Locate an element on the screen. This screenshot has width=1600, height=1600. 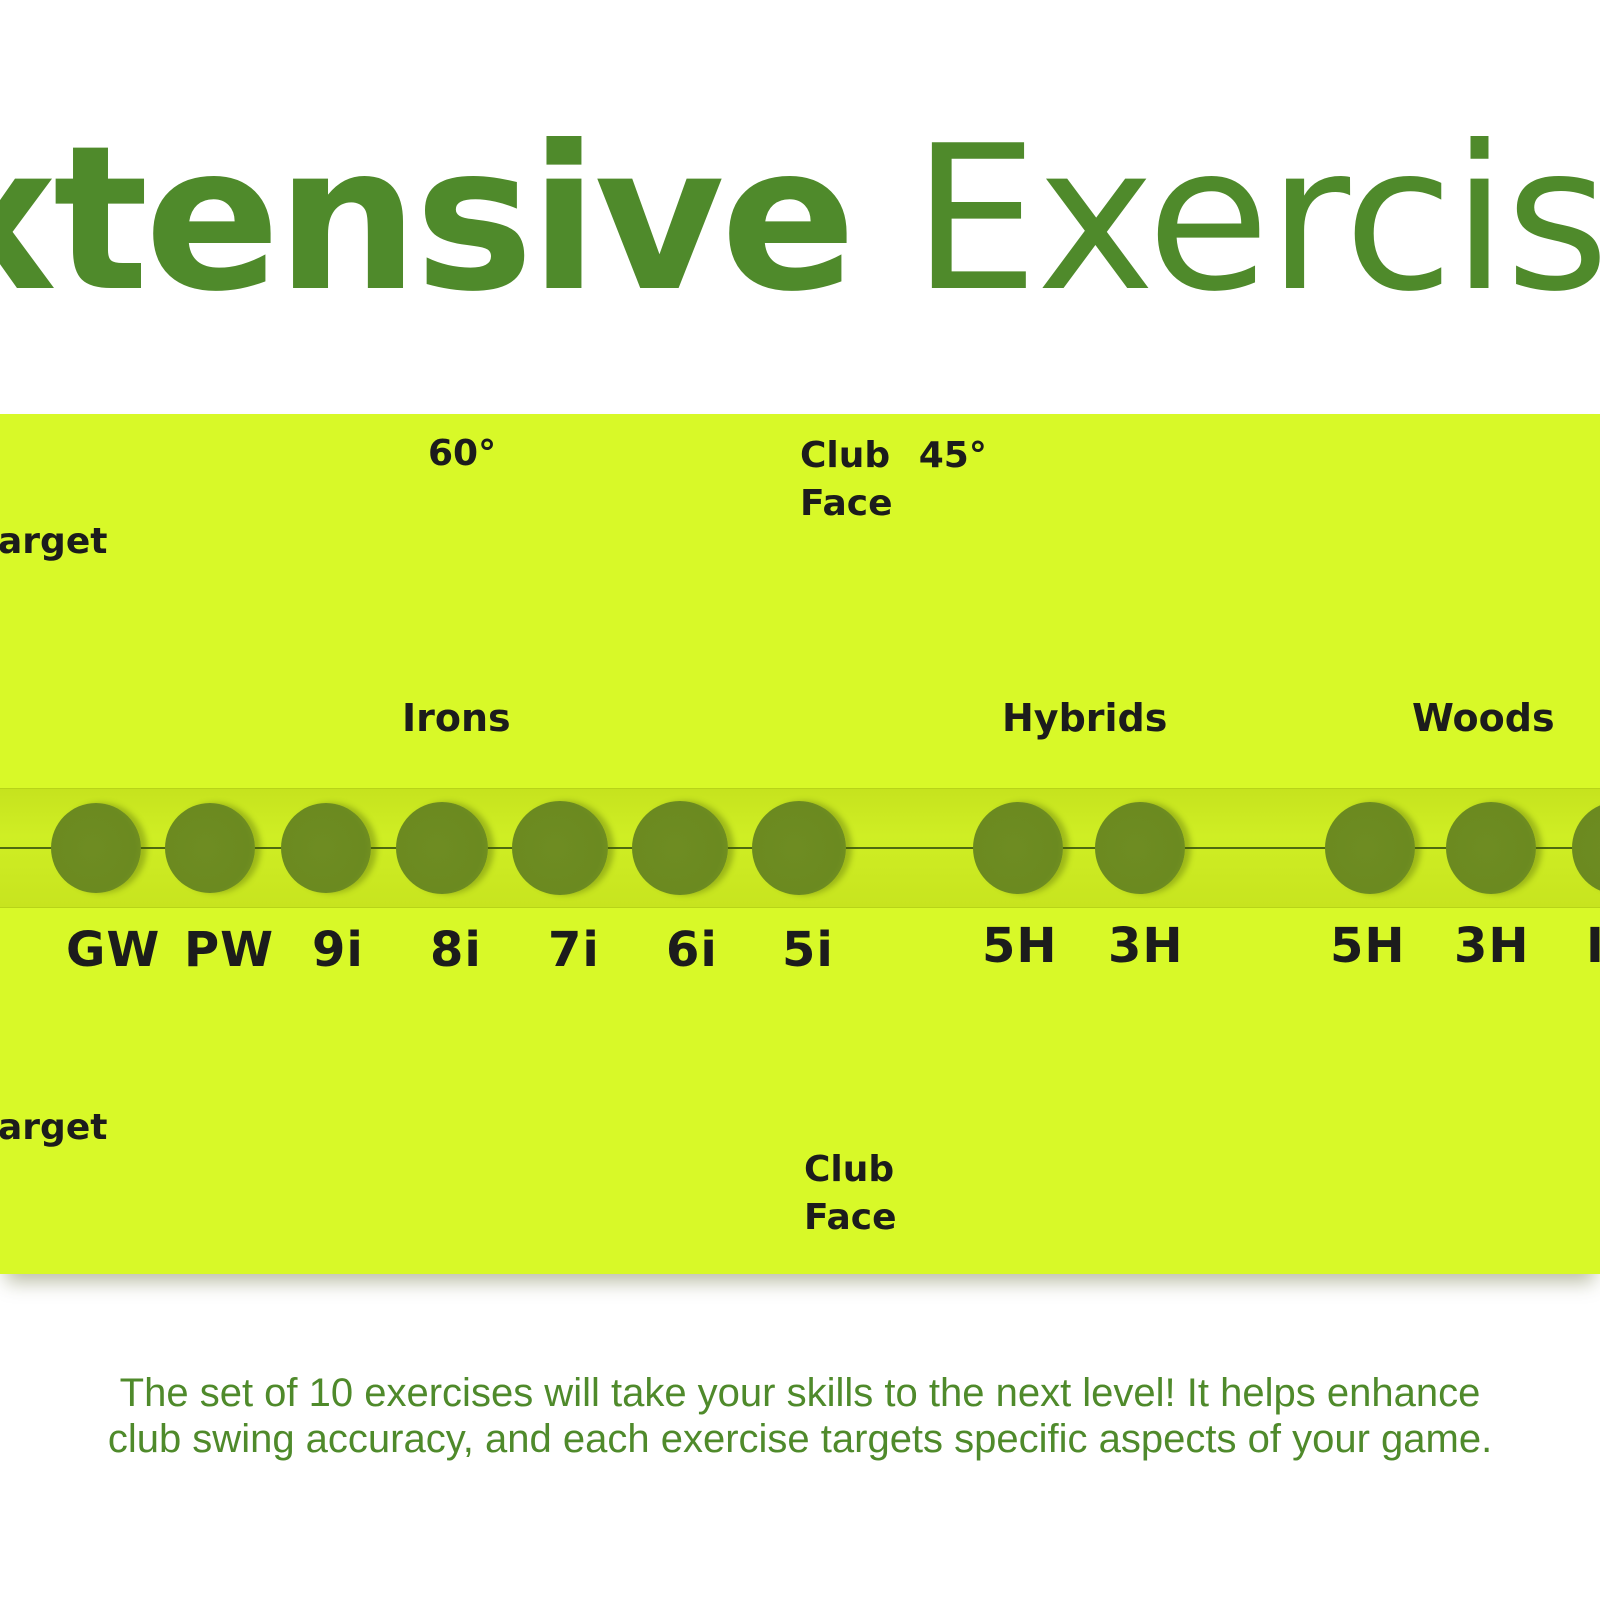
hole-pw is located at coordinates (210, 848).